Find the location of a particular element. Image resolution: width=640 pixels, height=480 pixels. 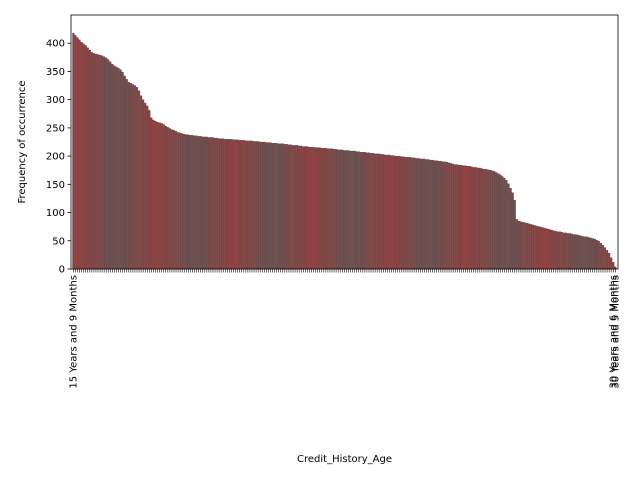

y-tick-label: 350 is located at coordinates (55, 72).